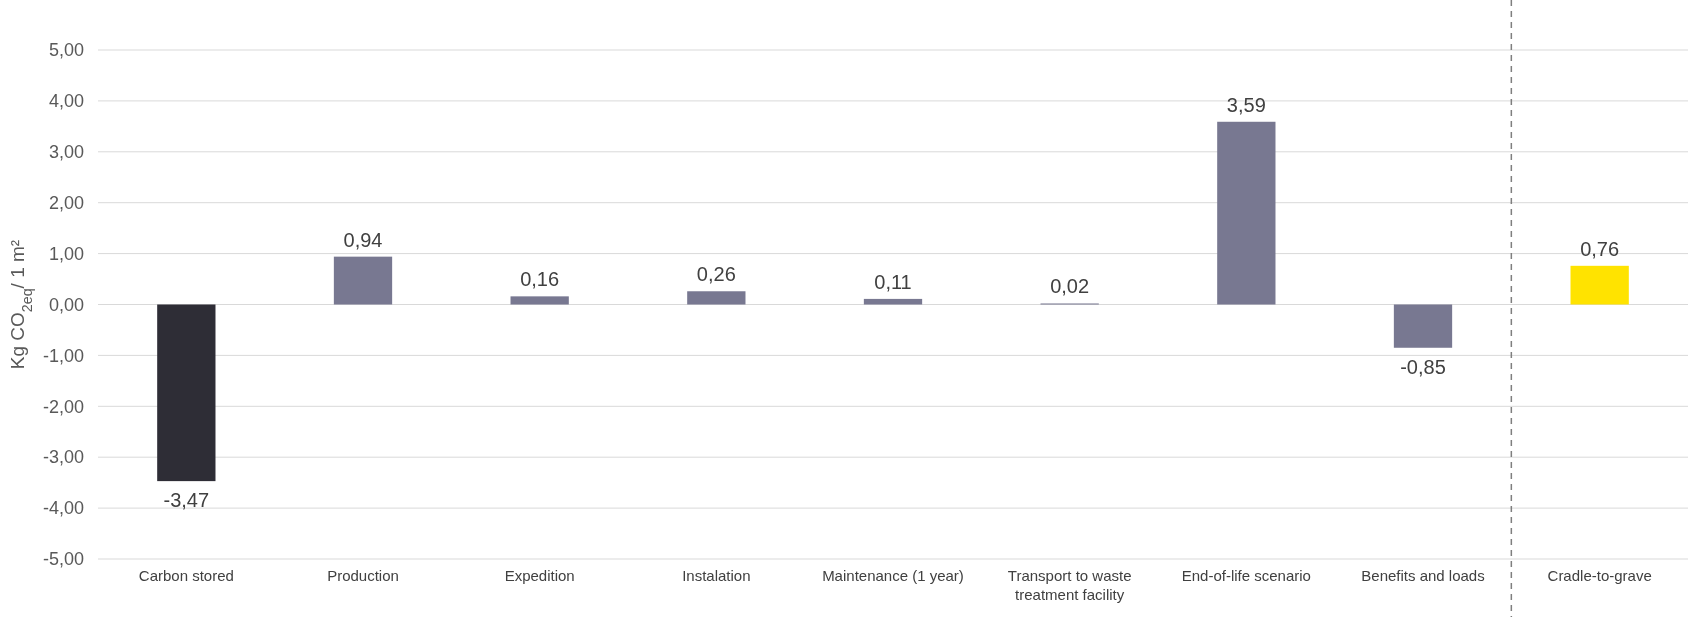 The image size is (1698, 617). What do you see at coordinates (893, 575) in the screenshot?
I see `x-tick-label: Maintenance (1 year)` at bounding box center [893, 575].